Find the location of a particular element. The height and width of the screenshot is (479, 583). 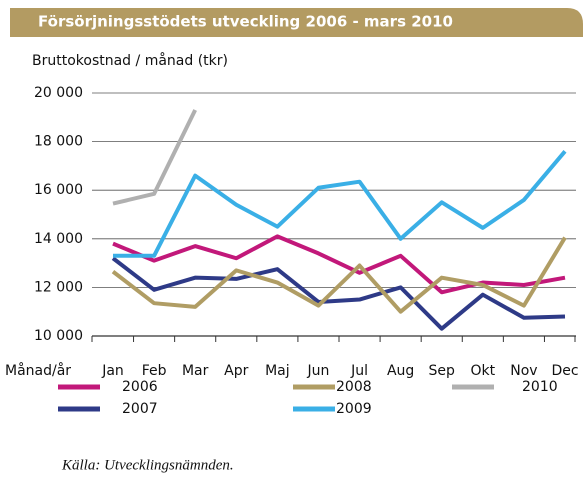

x-tick-label: Jun is located at coordinates (318, 371).